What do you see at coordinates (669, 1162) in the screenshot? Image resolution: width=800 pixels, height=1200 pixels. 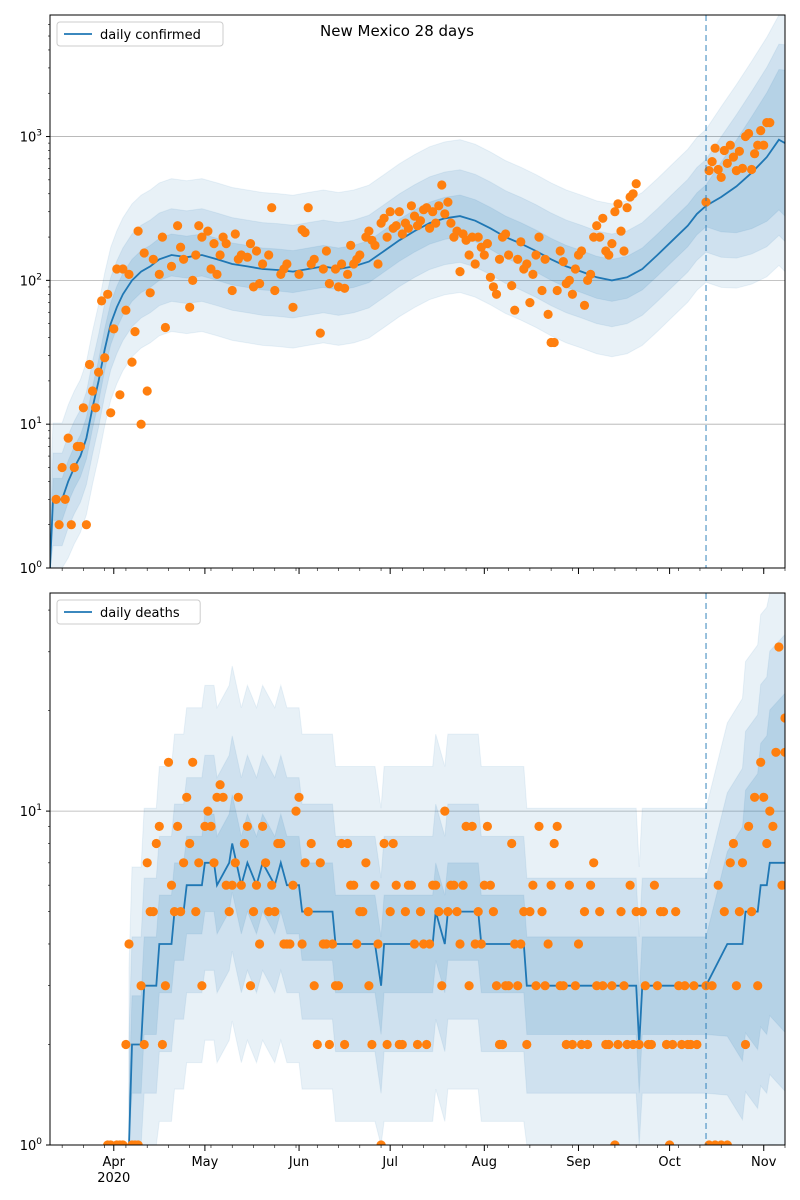 I see `x-tick-label: Oct` at bounding box center [669, 1162].